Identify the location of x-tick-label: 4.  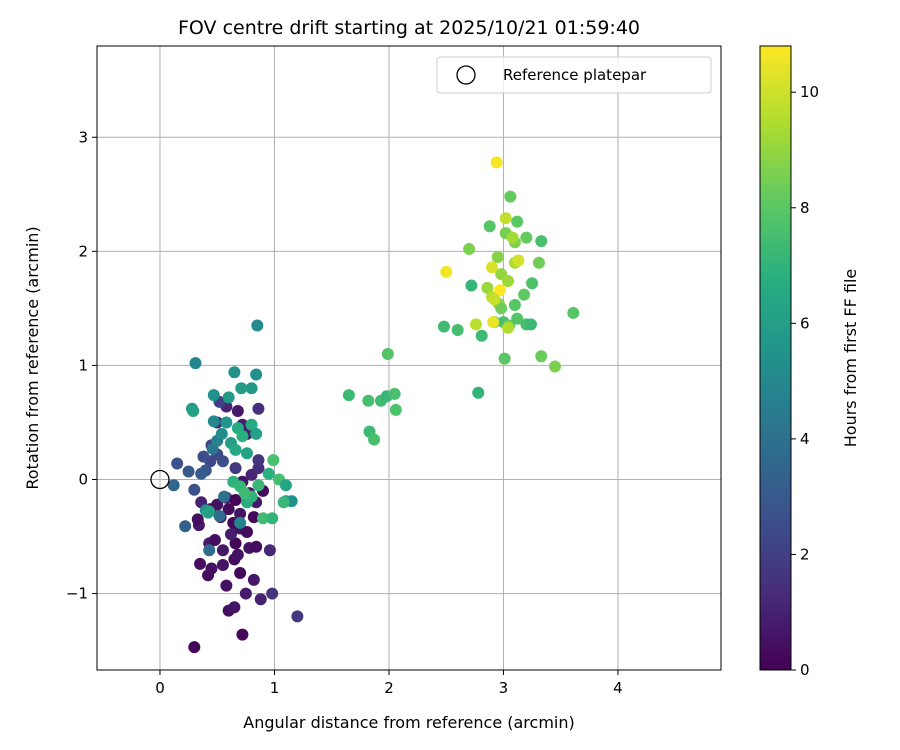
(618, 688).